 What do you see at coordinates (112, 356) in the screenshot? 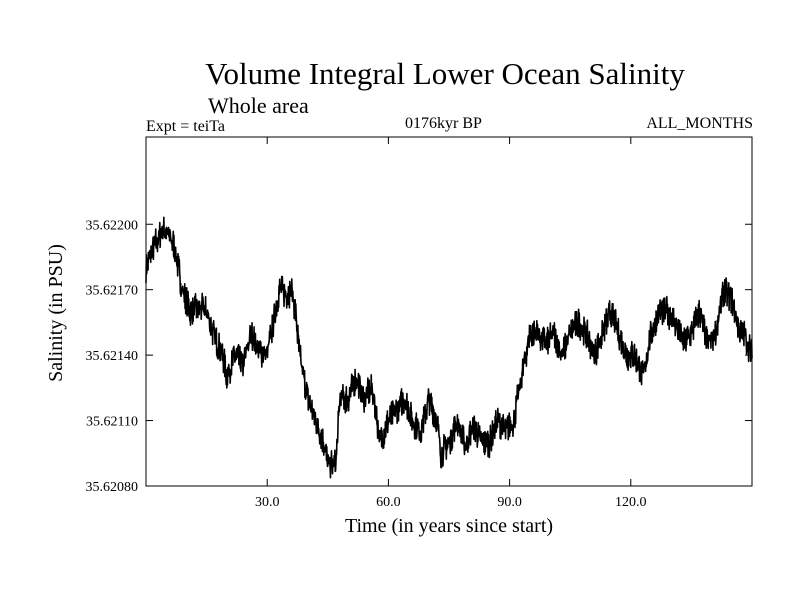
I see `y-tick-label: 35.62140` at bounding box center [112, 356].